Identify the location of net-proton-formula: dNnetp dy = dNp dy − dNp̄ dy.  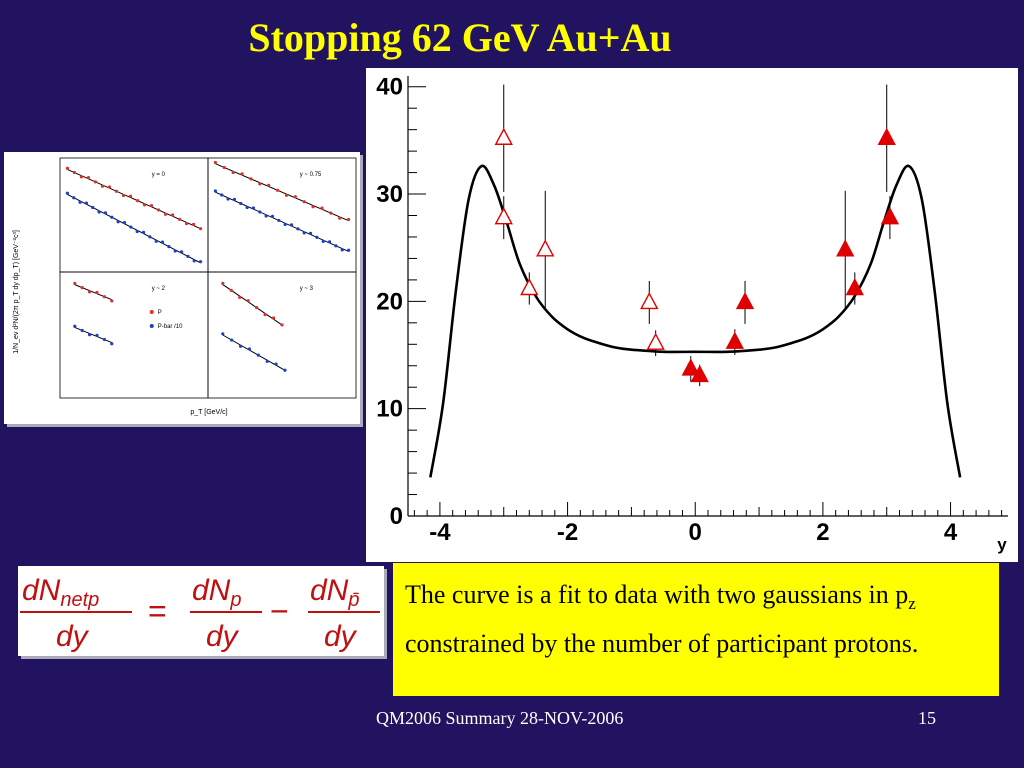
(200, 613).